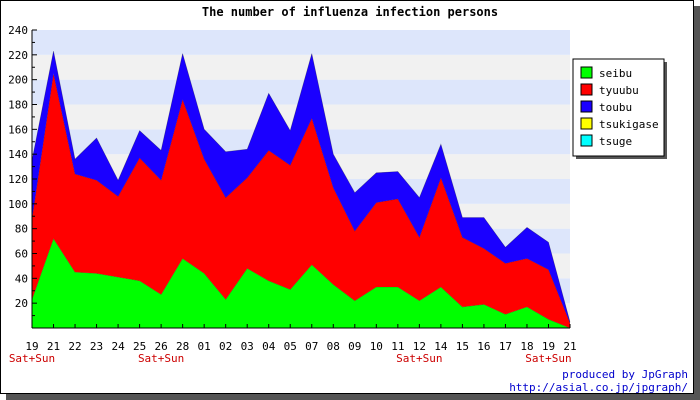 Image resolution: width=700 pixels, height=400 pixels. I want to click on x-tick-label: 16, so click(483, 346).